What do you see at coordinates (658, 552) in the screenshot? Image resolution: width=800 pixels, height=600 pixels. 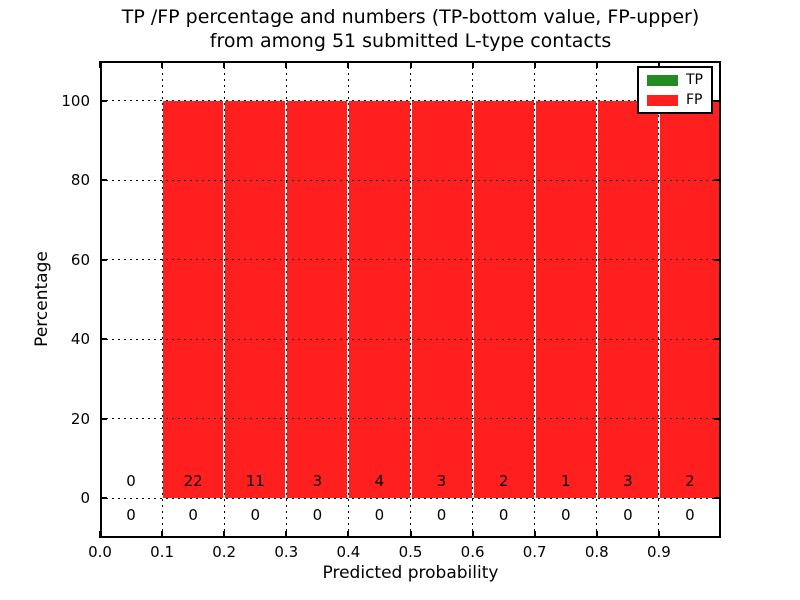 I see `x-tick-label: 0.9` at bounding box center [658, 552].